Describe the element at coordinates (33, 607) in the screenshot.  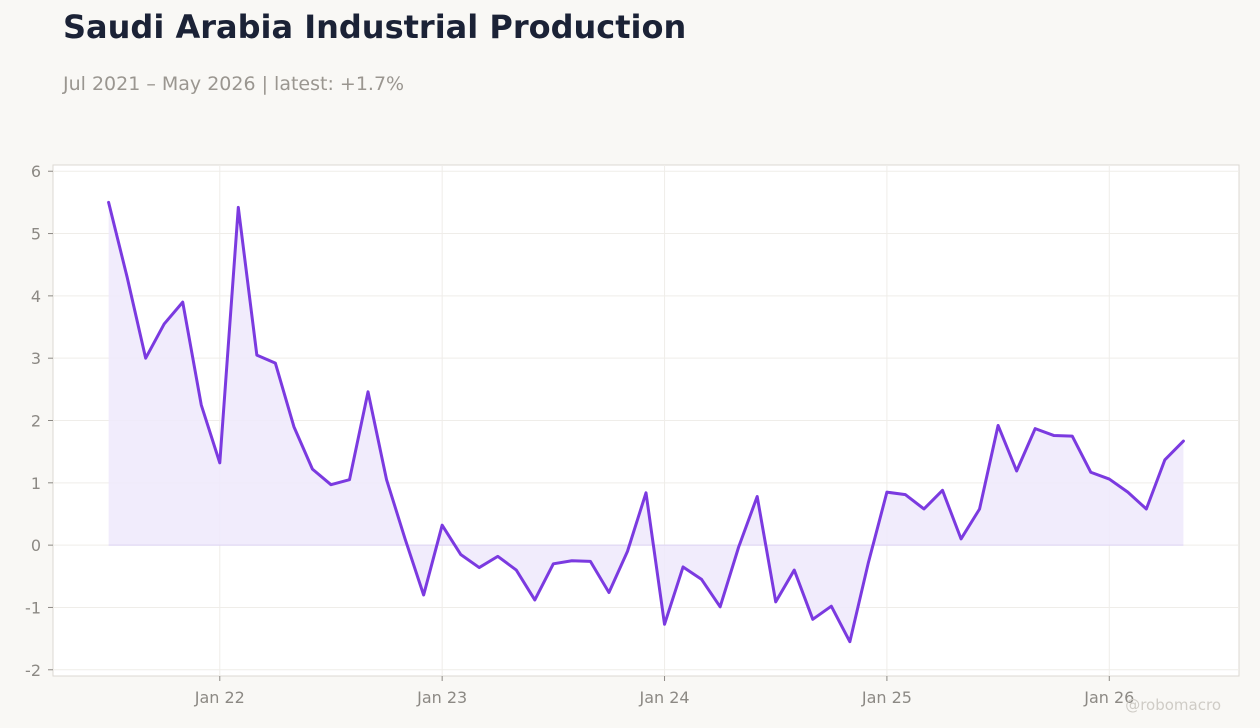
I see `y-tick-label: -1` at that location.